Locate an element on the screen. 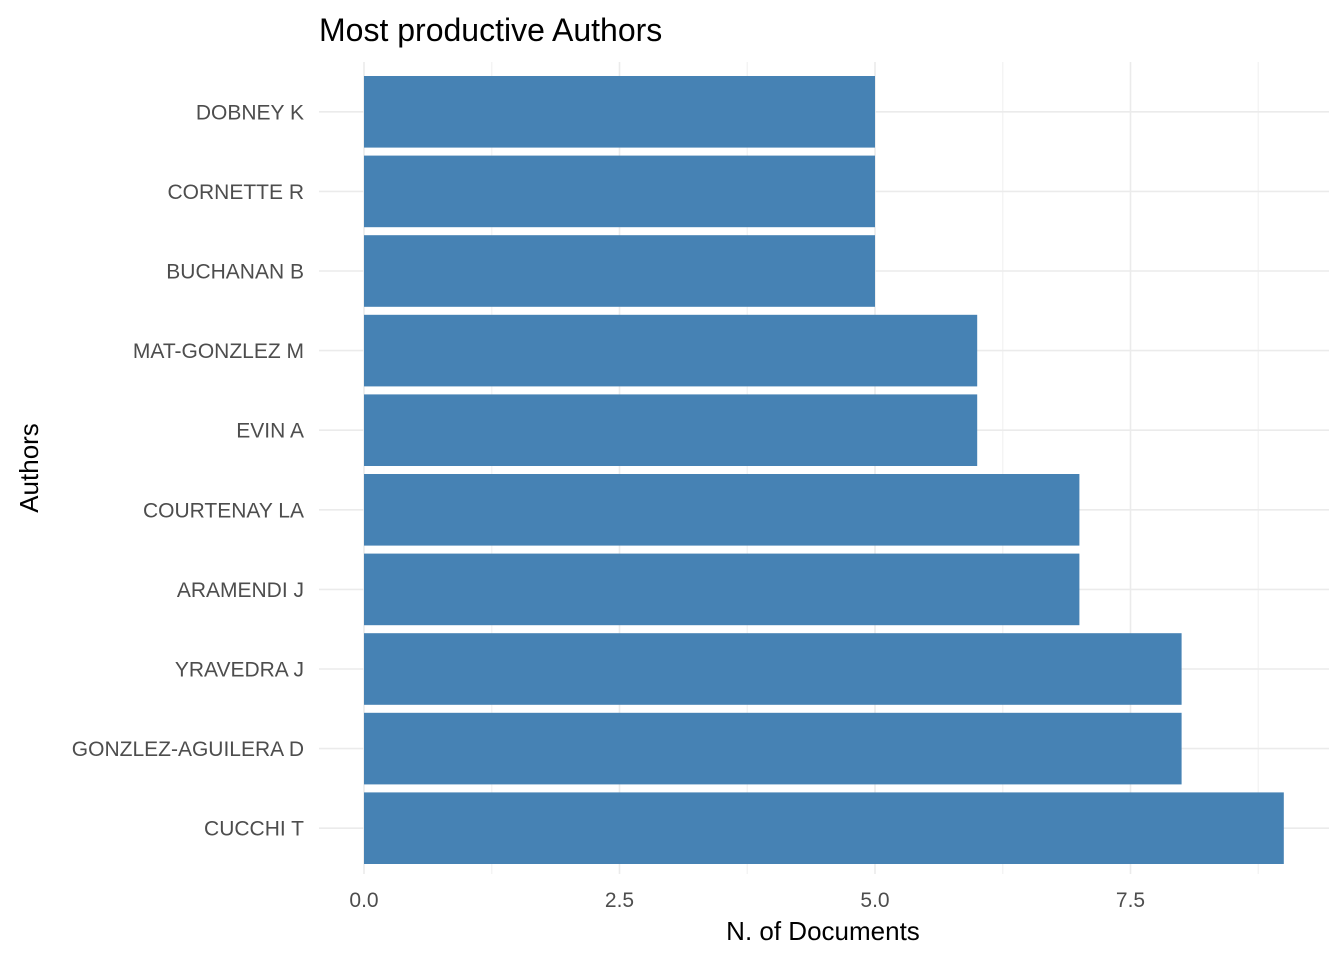  x-tick-label: 0.0 is located at coordinates (363, 900).